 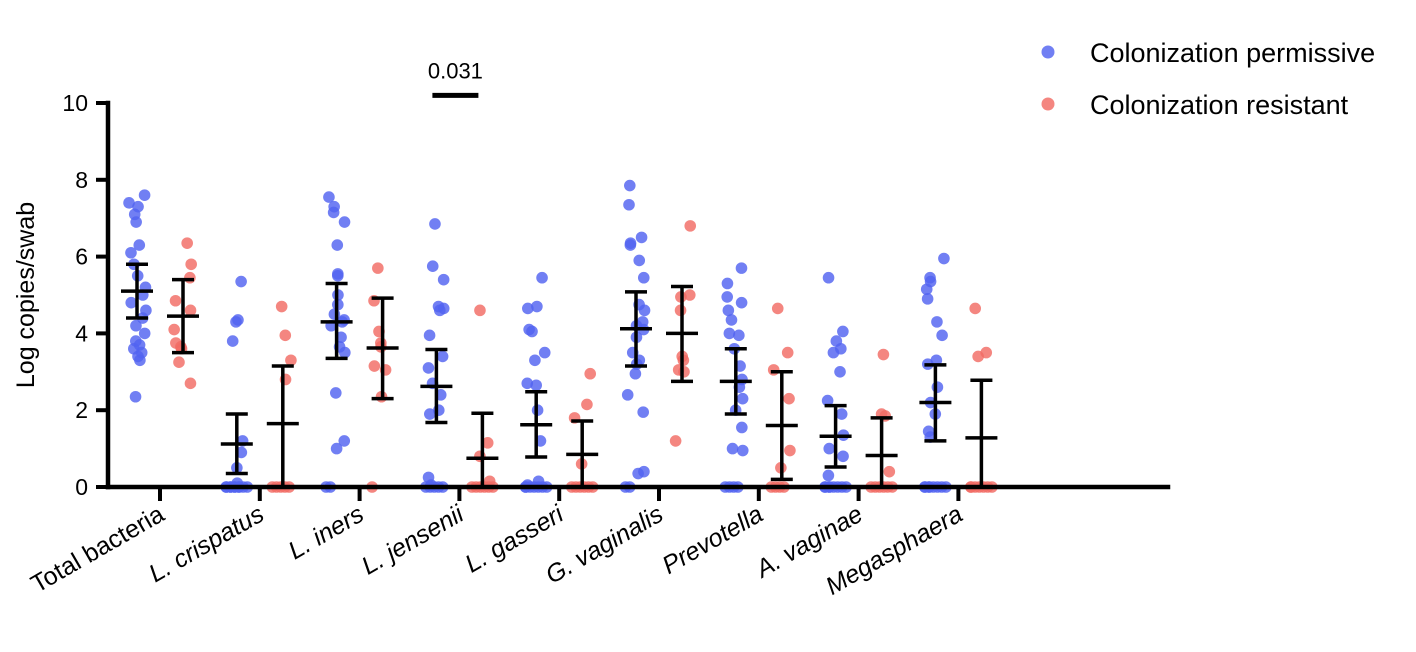 I want to click on significance-annotation: 0.031, so click(x=455, y=78).